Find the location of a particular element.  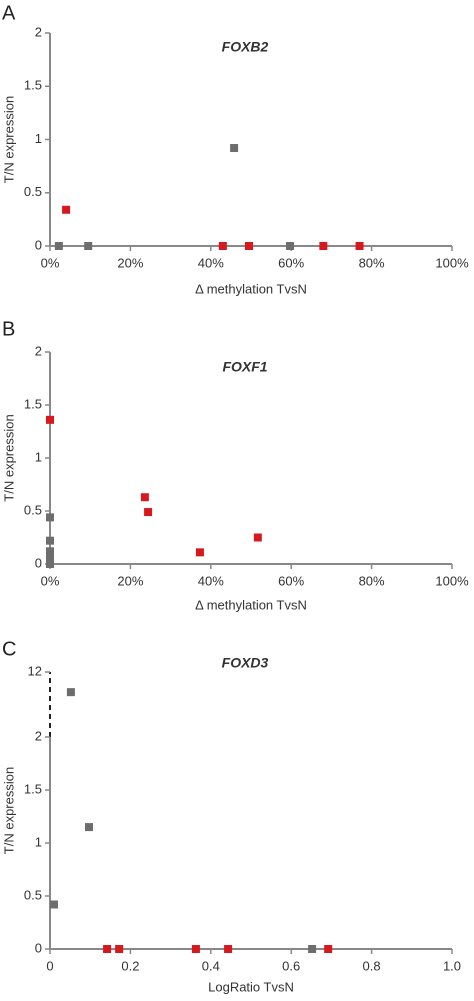

panel-label: B is located at coordinates (8, 329).